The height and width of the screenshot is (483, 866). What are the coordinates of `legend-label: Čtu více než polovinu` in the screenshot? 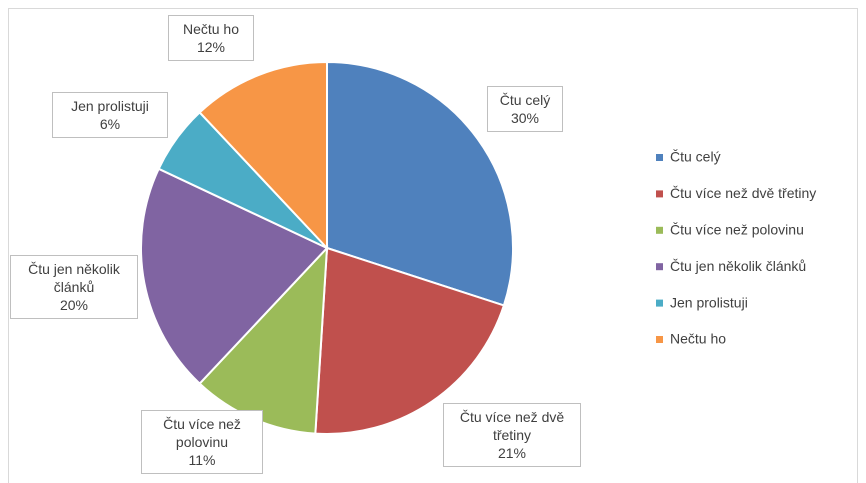 It's located at (737, 230).